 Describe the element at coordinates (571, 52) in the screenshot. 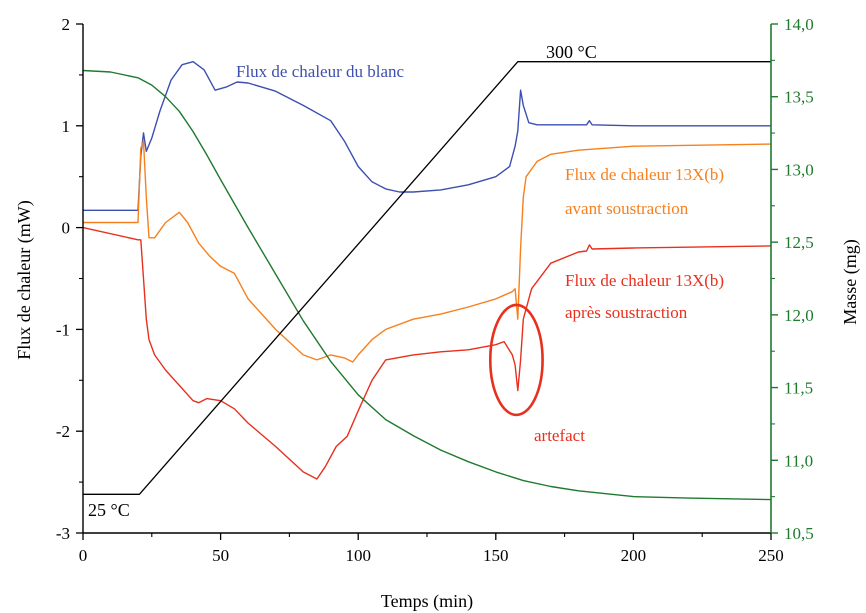

I see `label-temp-high: 300 °C` at that location.